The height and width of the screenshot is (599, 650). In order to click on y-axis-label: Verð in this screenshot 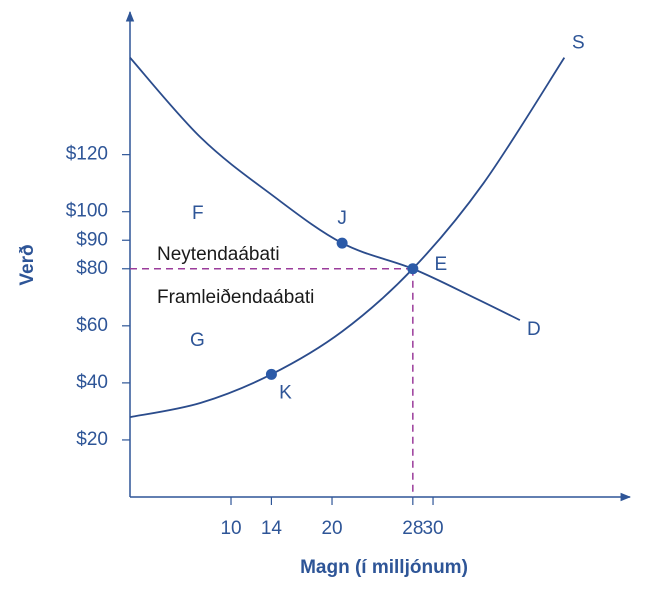, I will do `click(27, 264)`.